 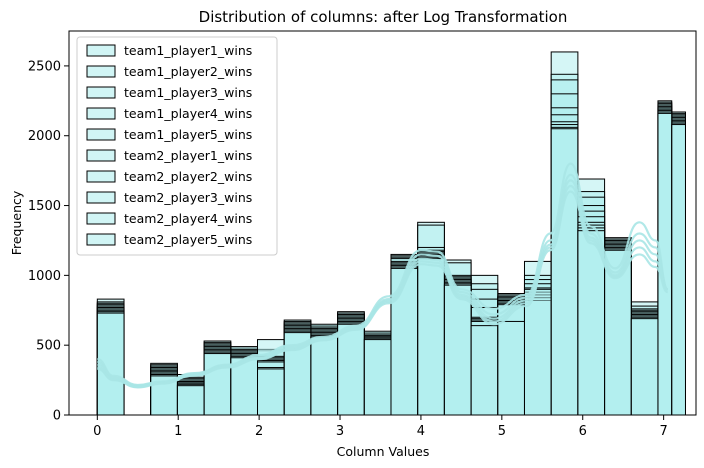 What do you see at coordinates (421, 431) in the screenshot?
I see `x-tick-label: 4` at bounding box center [421, 431].